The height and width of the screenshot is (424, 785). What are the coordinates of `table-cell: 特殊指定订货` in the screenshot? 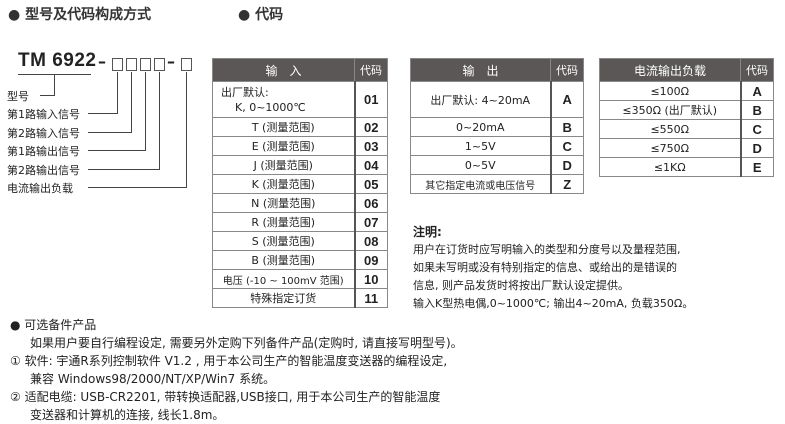 It's located at (283, 298).